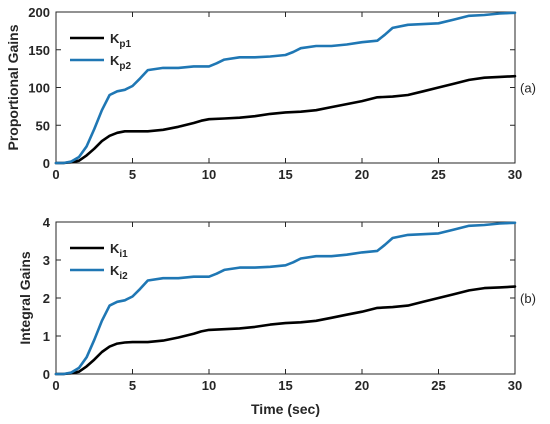 The height and width of the screenshot is (424, 550). I want to click on y-tick-label: 1, so click(46, 336).